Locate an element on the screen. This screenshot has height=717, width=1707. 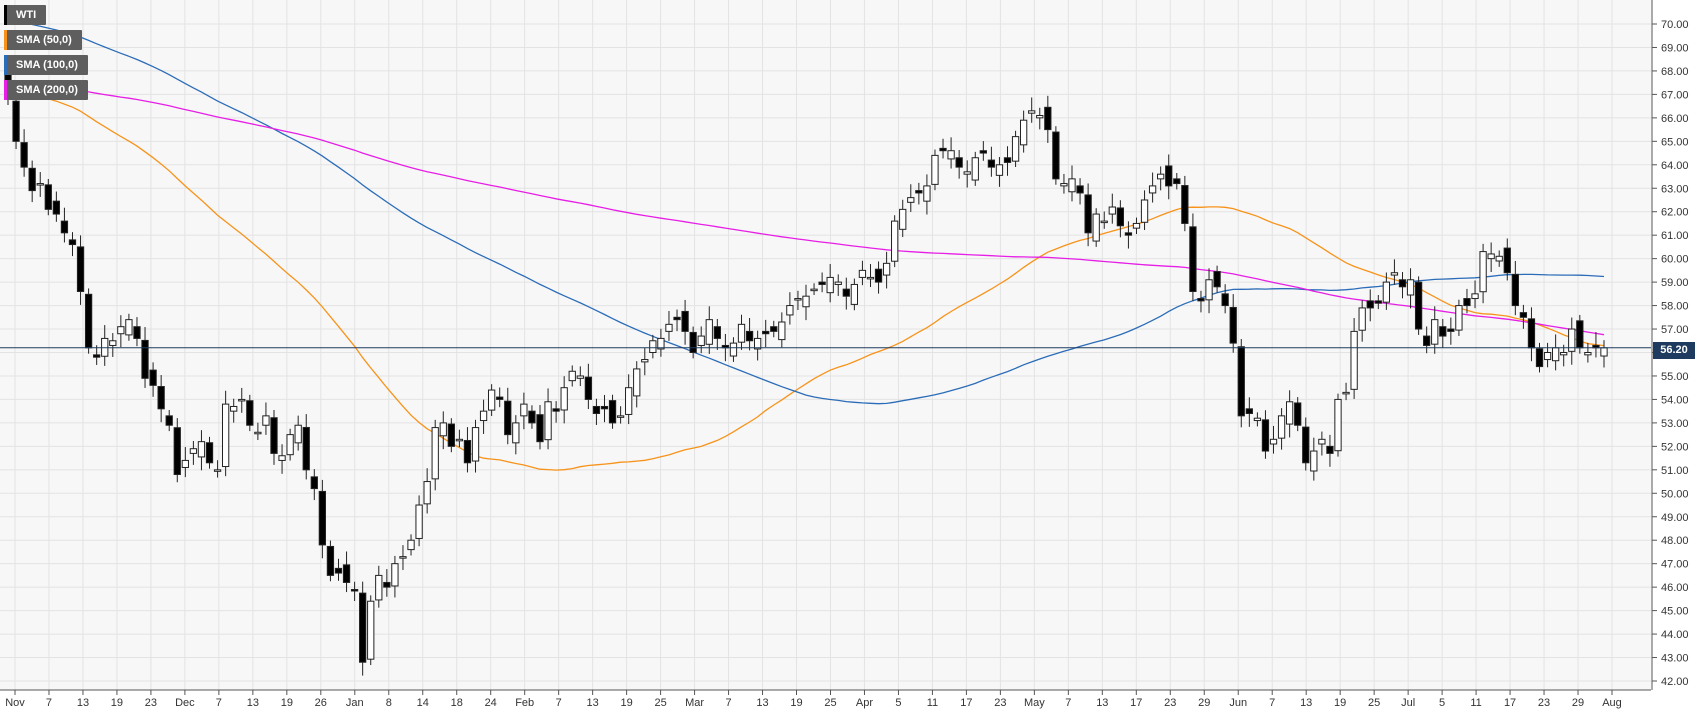
x-tick-label: Jun is located at coordinates (1238, 703).